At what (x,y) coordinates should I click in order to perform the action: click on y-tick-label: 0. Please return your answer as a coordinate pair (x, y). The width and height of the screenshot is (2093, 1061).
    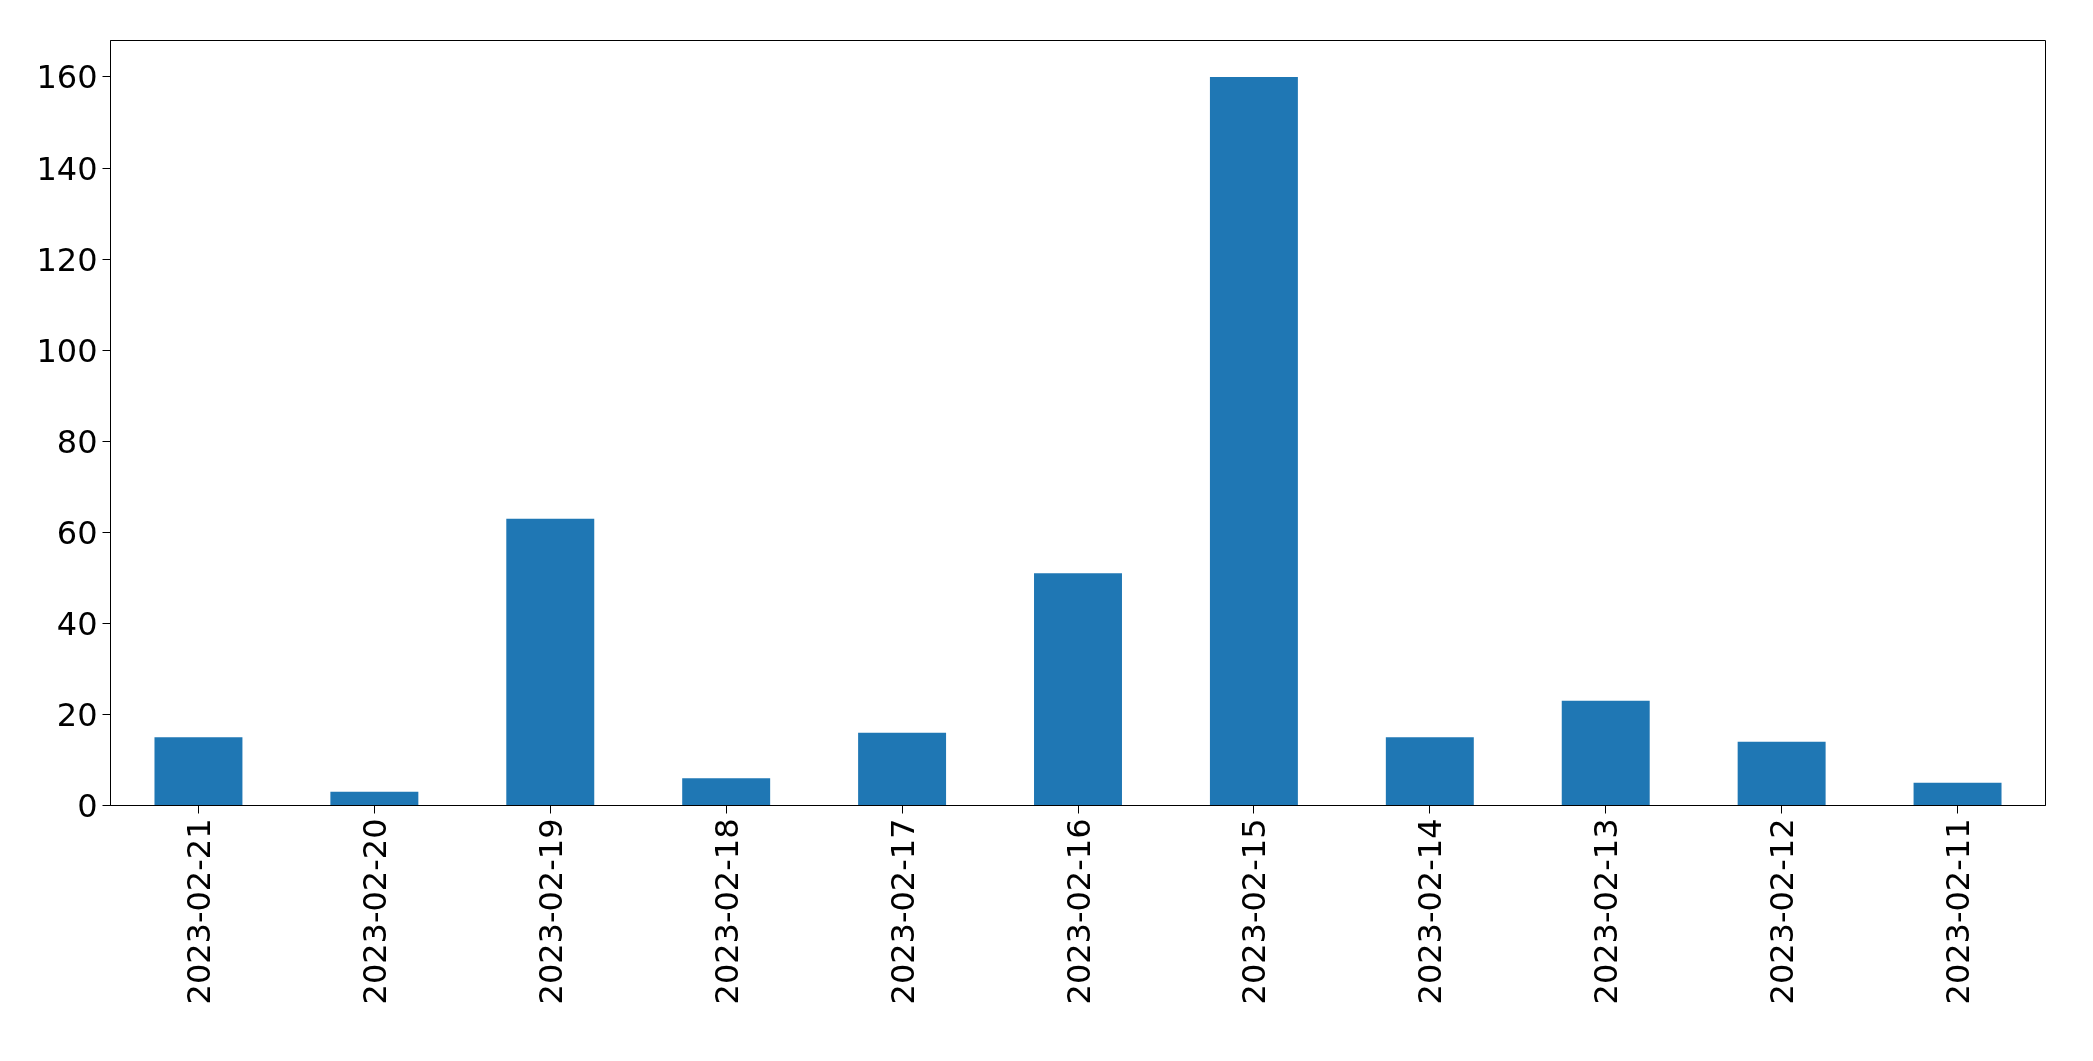
    Looking at the image, I should click on (87, 806).